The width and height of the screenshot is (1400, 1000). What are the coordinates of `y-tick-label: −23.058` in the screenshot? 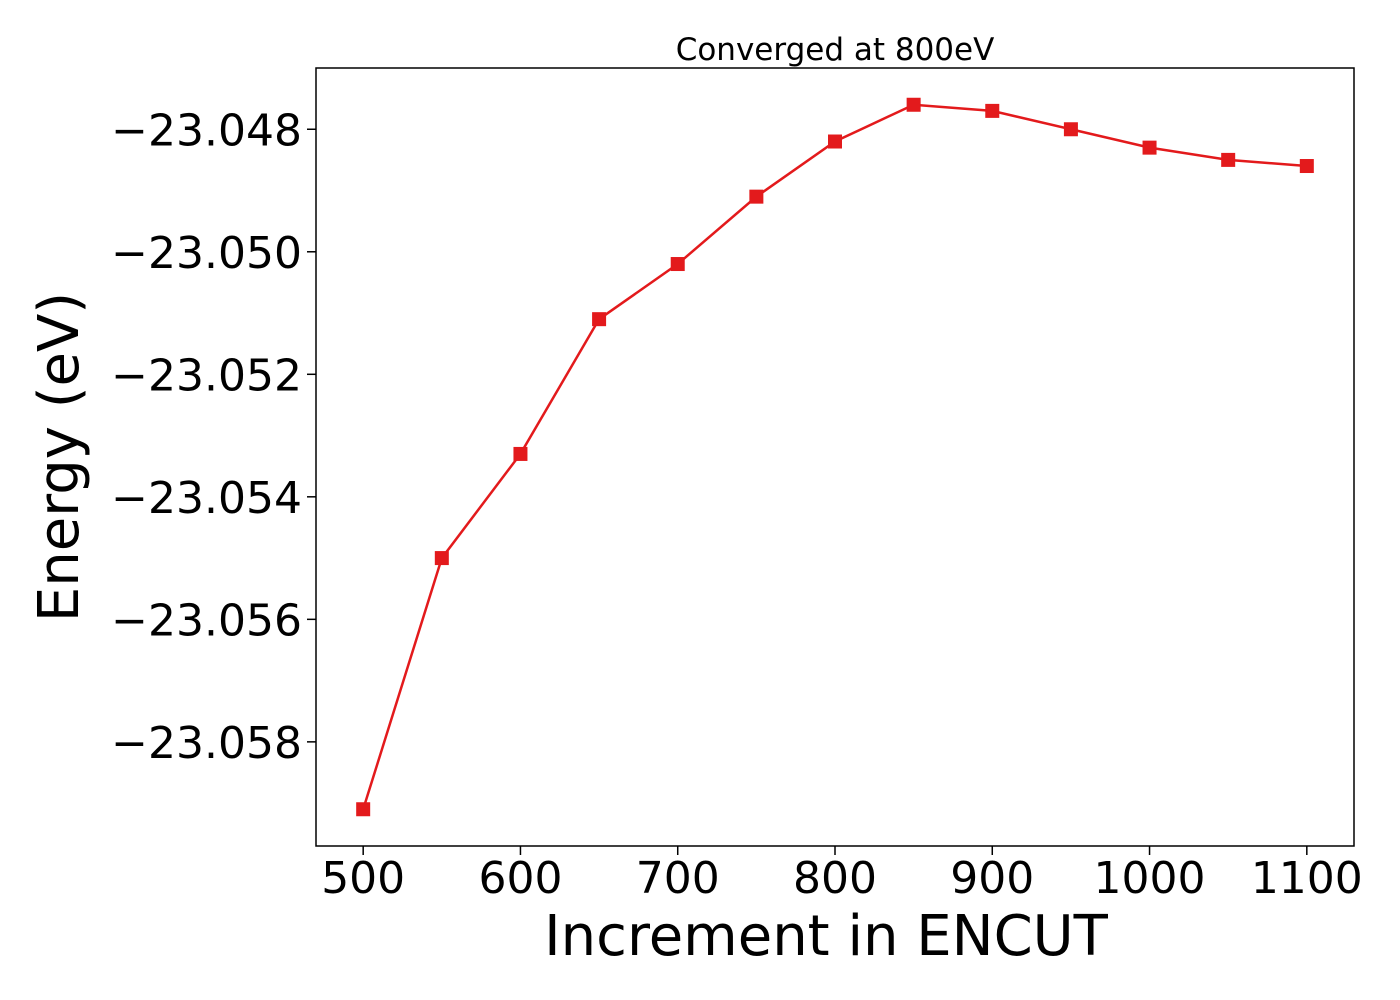 It's located at (206, 743).